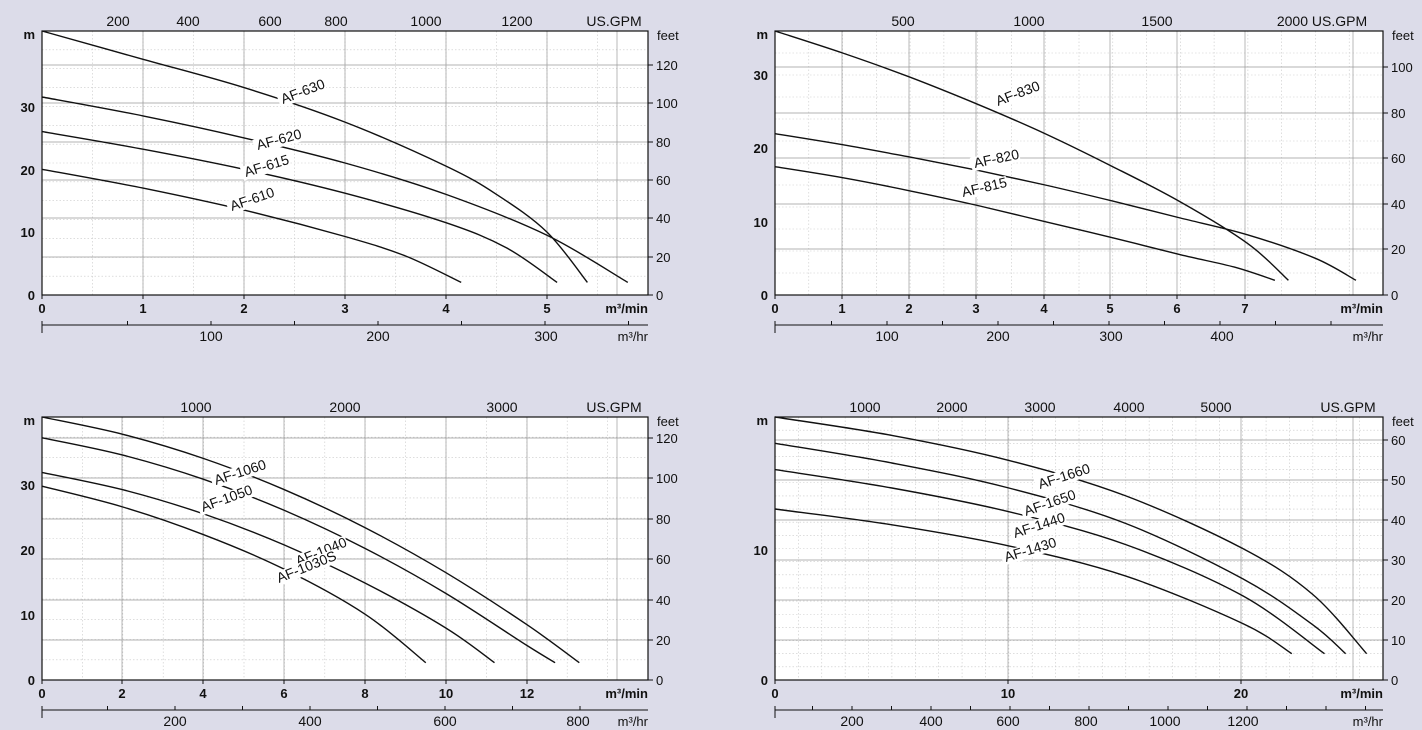 Image resolution: width=1422 pixels, height=730 pixels. What do you see at coordinates (188, 21) in the screenshot?
I see `gpm-tick-label: 400` at bounding box center [188, 21].